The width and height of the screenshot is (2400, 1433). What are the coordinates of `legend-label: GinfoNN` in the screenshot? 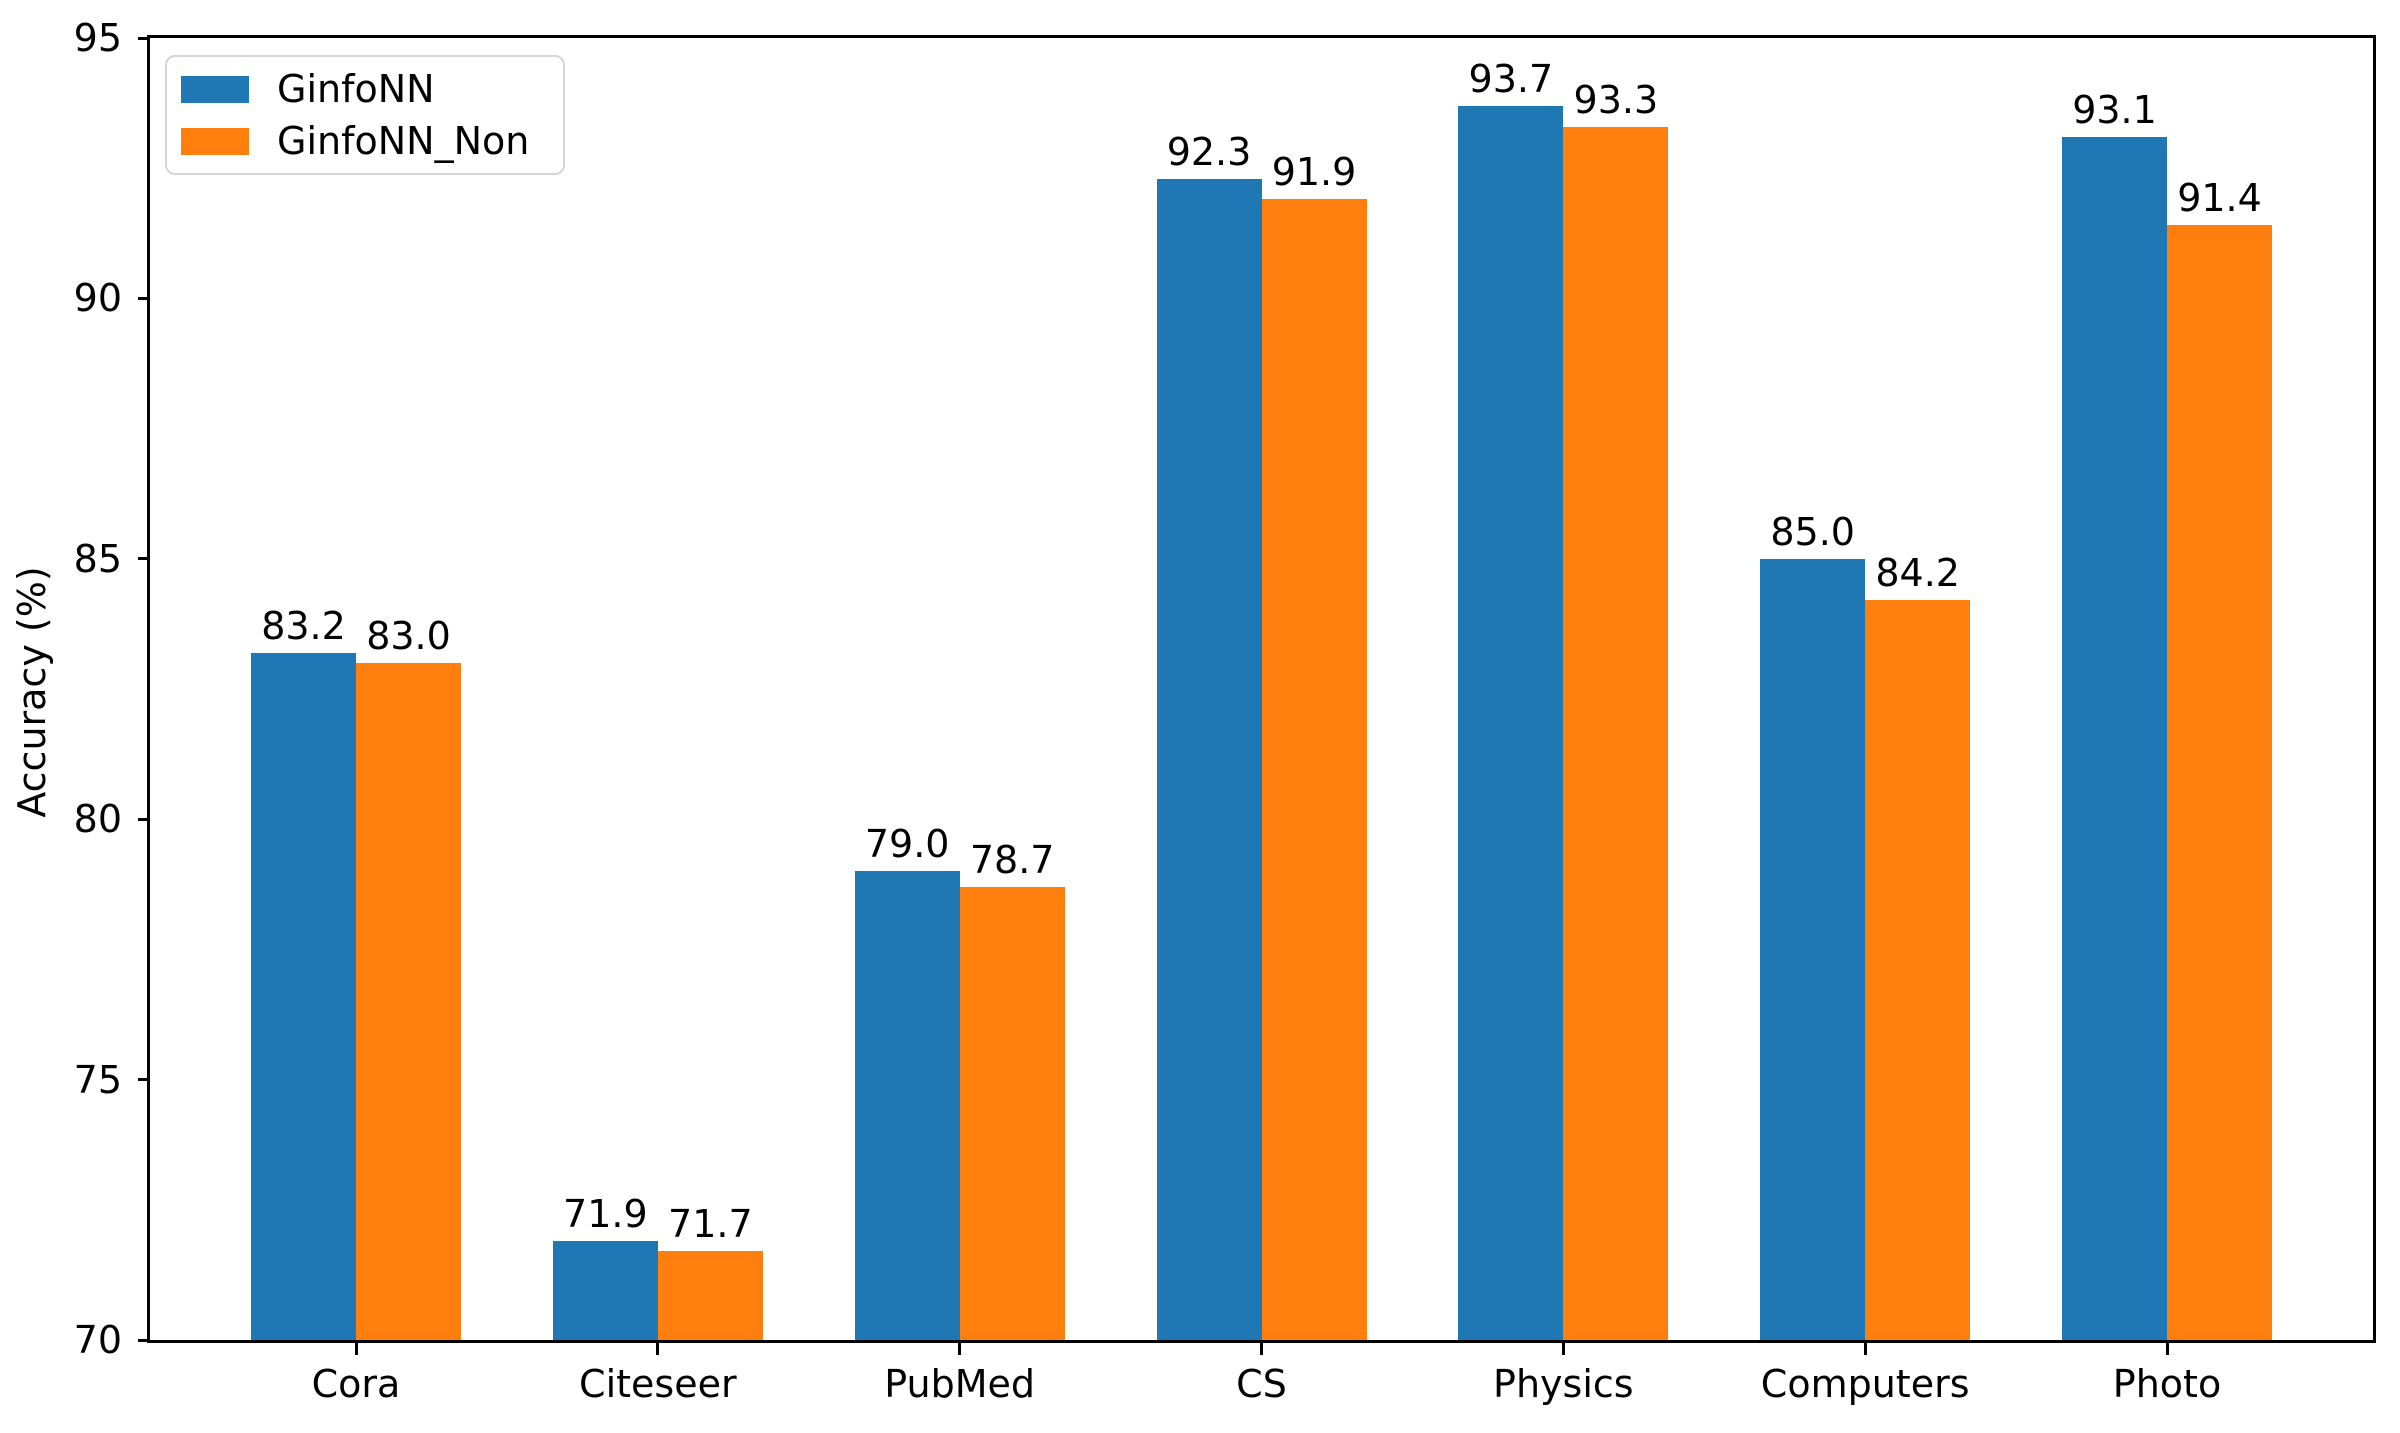 It's located at (356, 89).